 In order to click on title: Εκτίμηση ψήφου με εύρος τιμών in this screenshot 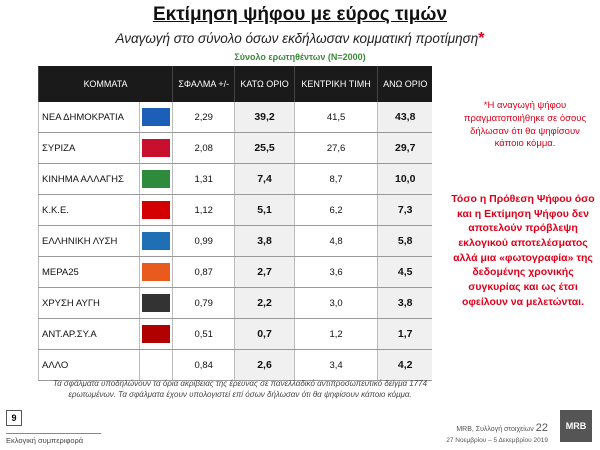, I will do `click(300, 14)`.